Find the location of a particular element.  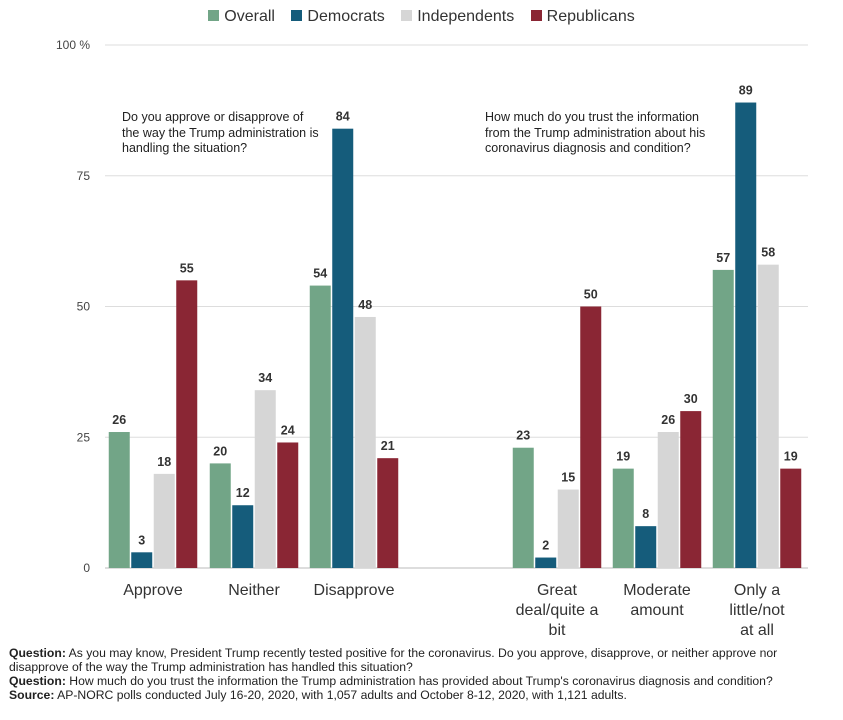

x-tick-label-line: little/not is located at coordinates (757, 610).